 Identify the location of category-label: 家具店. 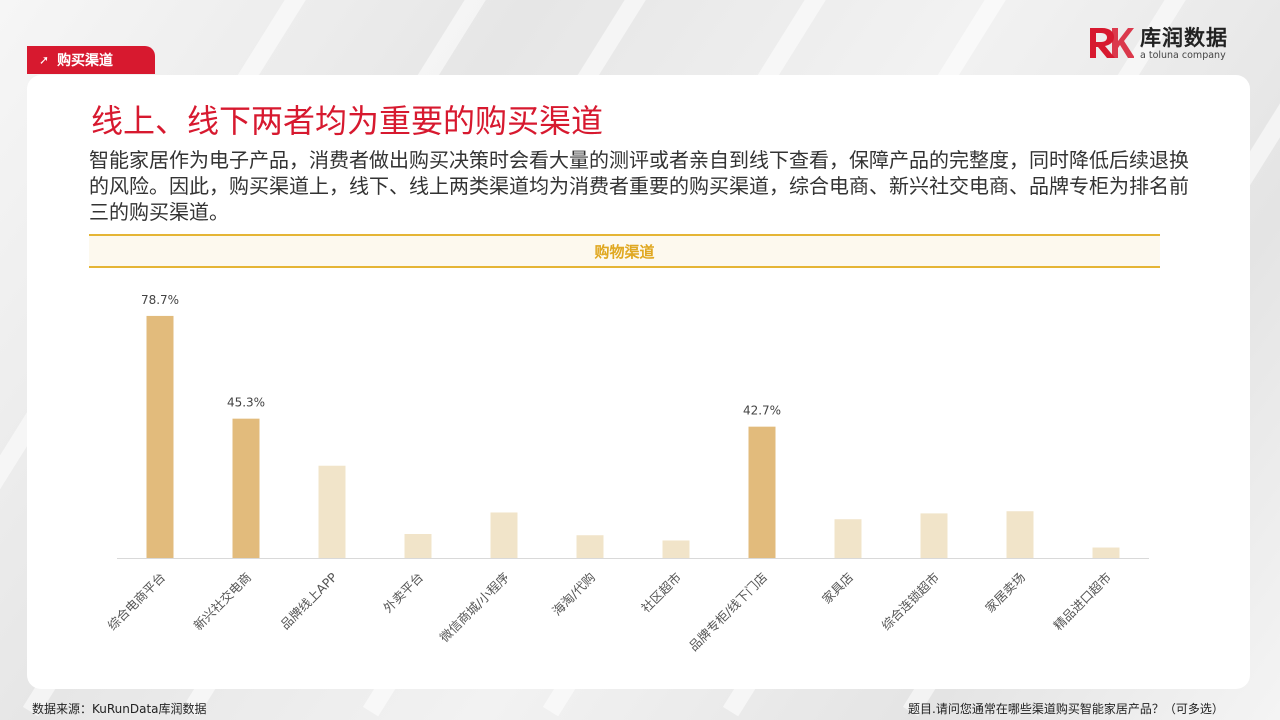
(837, 588).